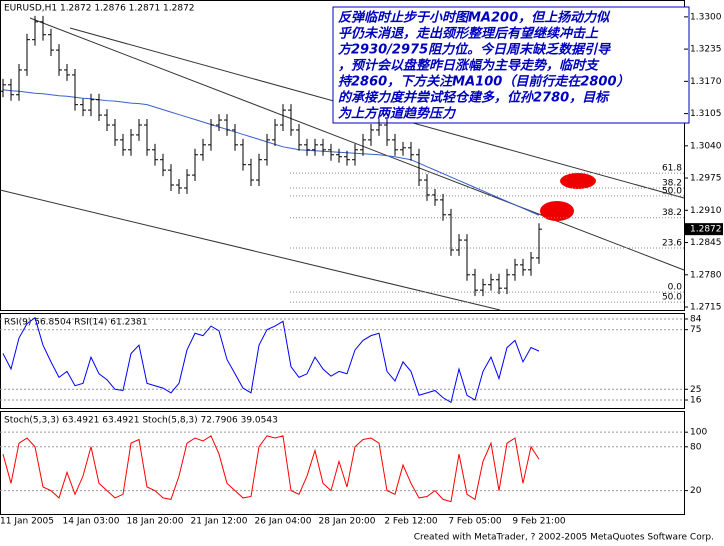 The height and width of the screenshot is (546, 724). What do you see at coordinates (706, 179) in the screenshot?
I see `y-tick-label: 1.2975` at bounding box center [706, 179].